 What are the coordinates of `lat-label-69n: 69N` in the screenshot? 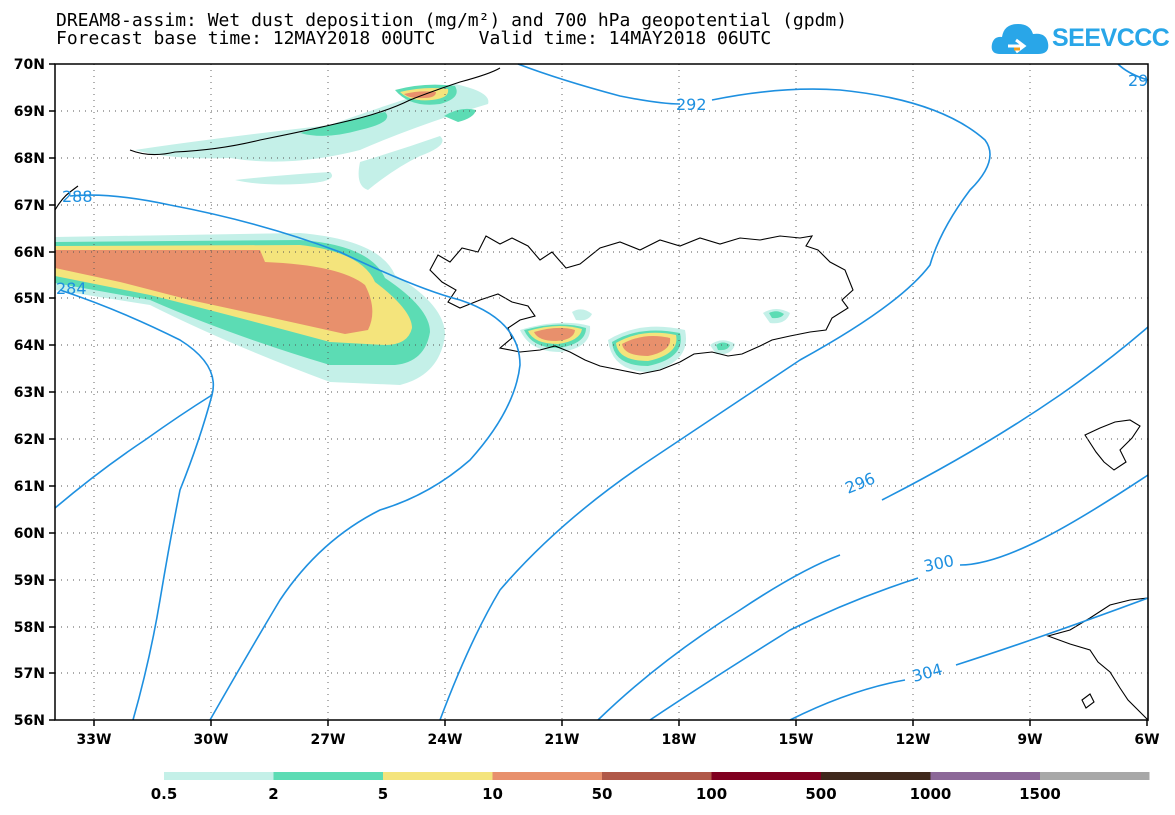 It's located at (29, 112).